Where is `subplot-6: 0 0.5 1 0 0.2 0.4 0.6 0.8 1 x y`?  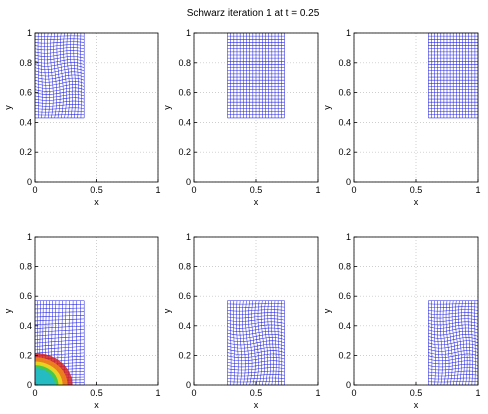
subplot-6: 0 0.5 1 0 0.2 0.4 0.6 0.8 1 x y is located at coordinates (401, 321).